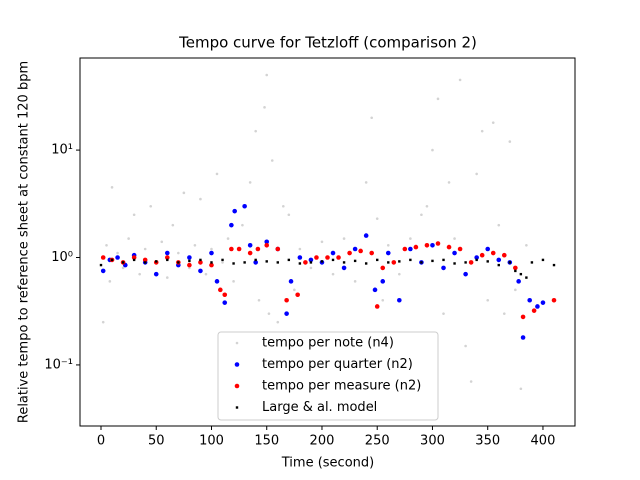 Image resolution: width=640 pixels, height=480 pixels. Describe the element at coordinates (543, 441) in the screenshot. I see `x-tick-label: 400` at that location.